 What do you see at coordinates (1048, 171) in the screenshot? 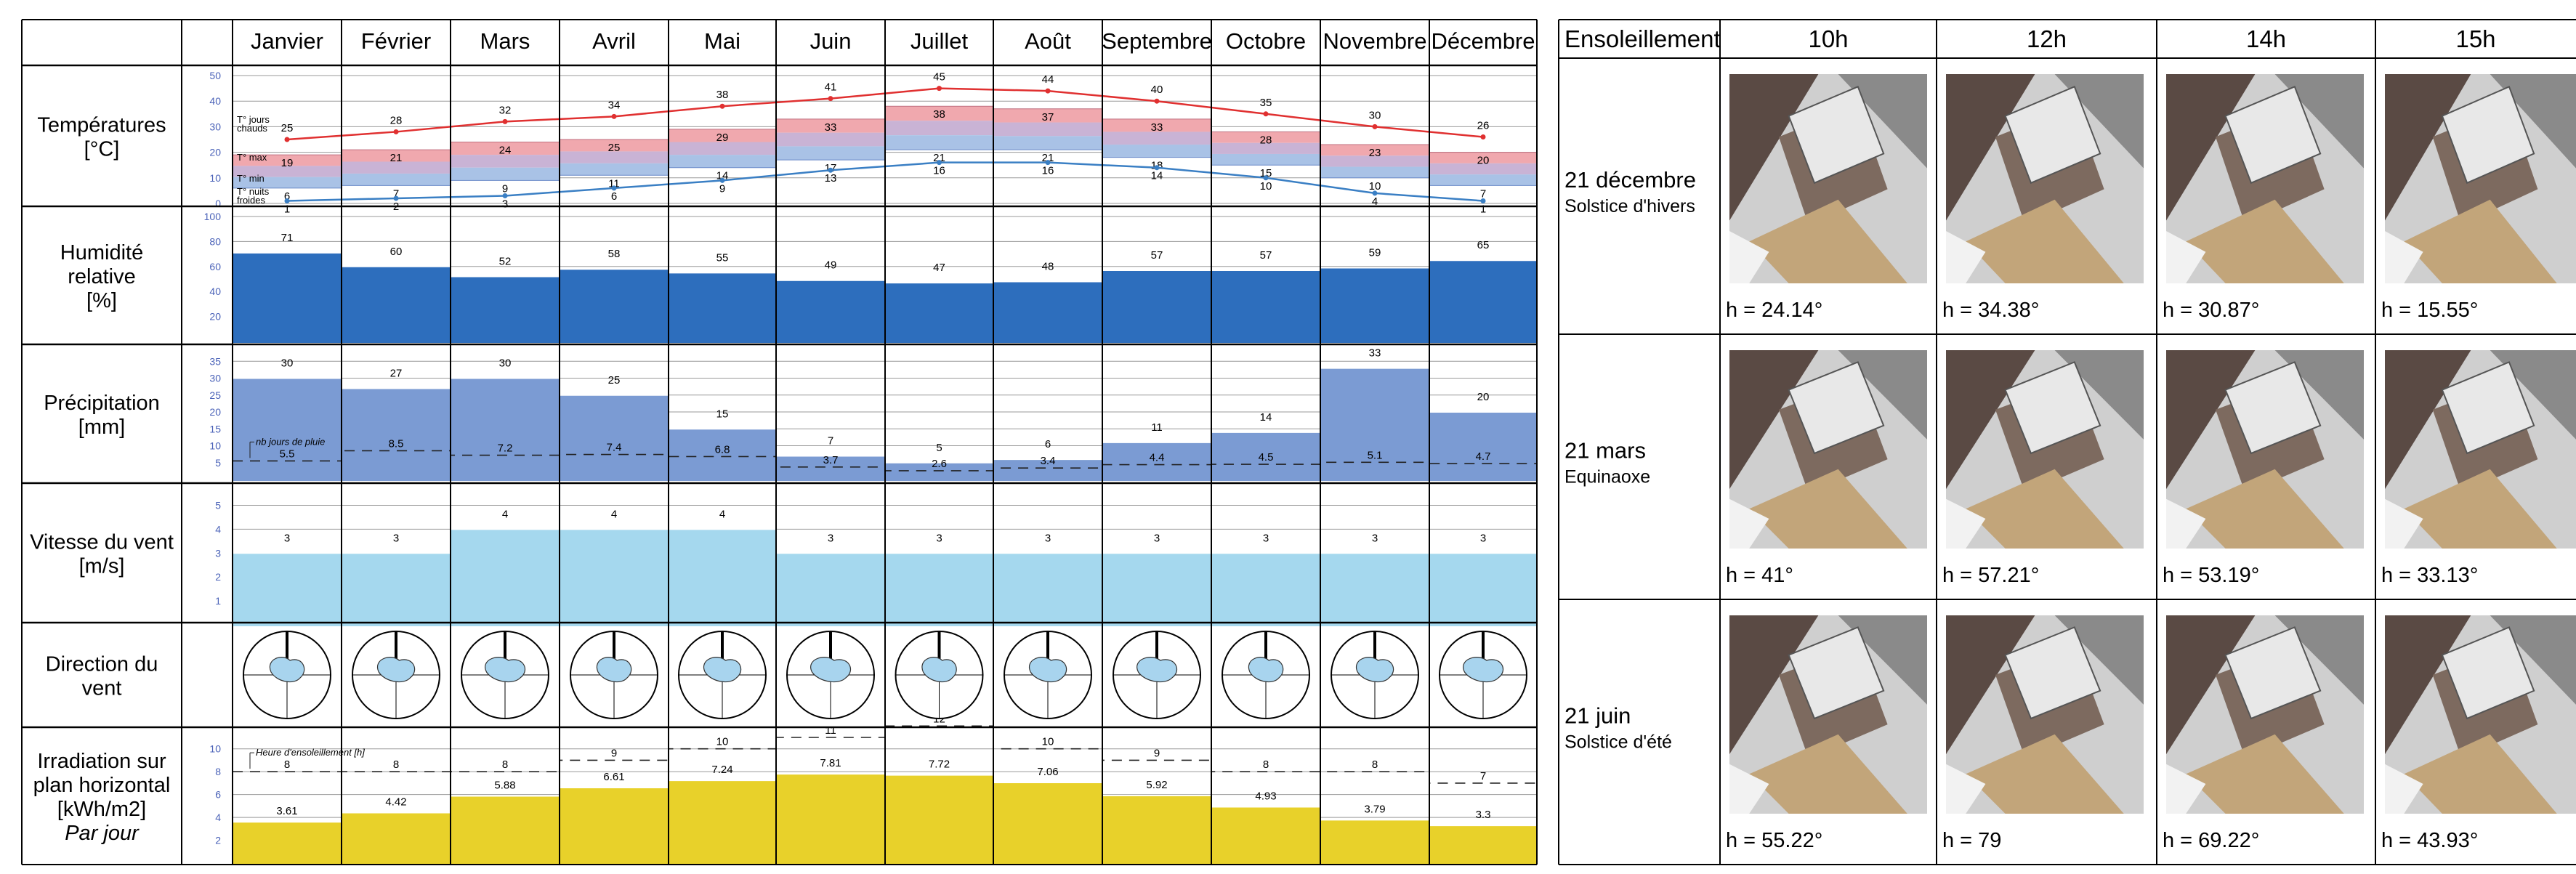
I see `temp-cold-label: 16` at bounding box center [1048, 171].